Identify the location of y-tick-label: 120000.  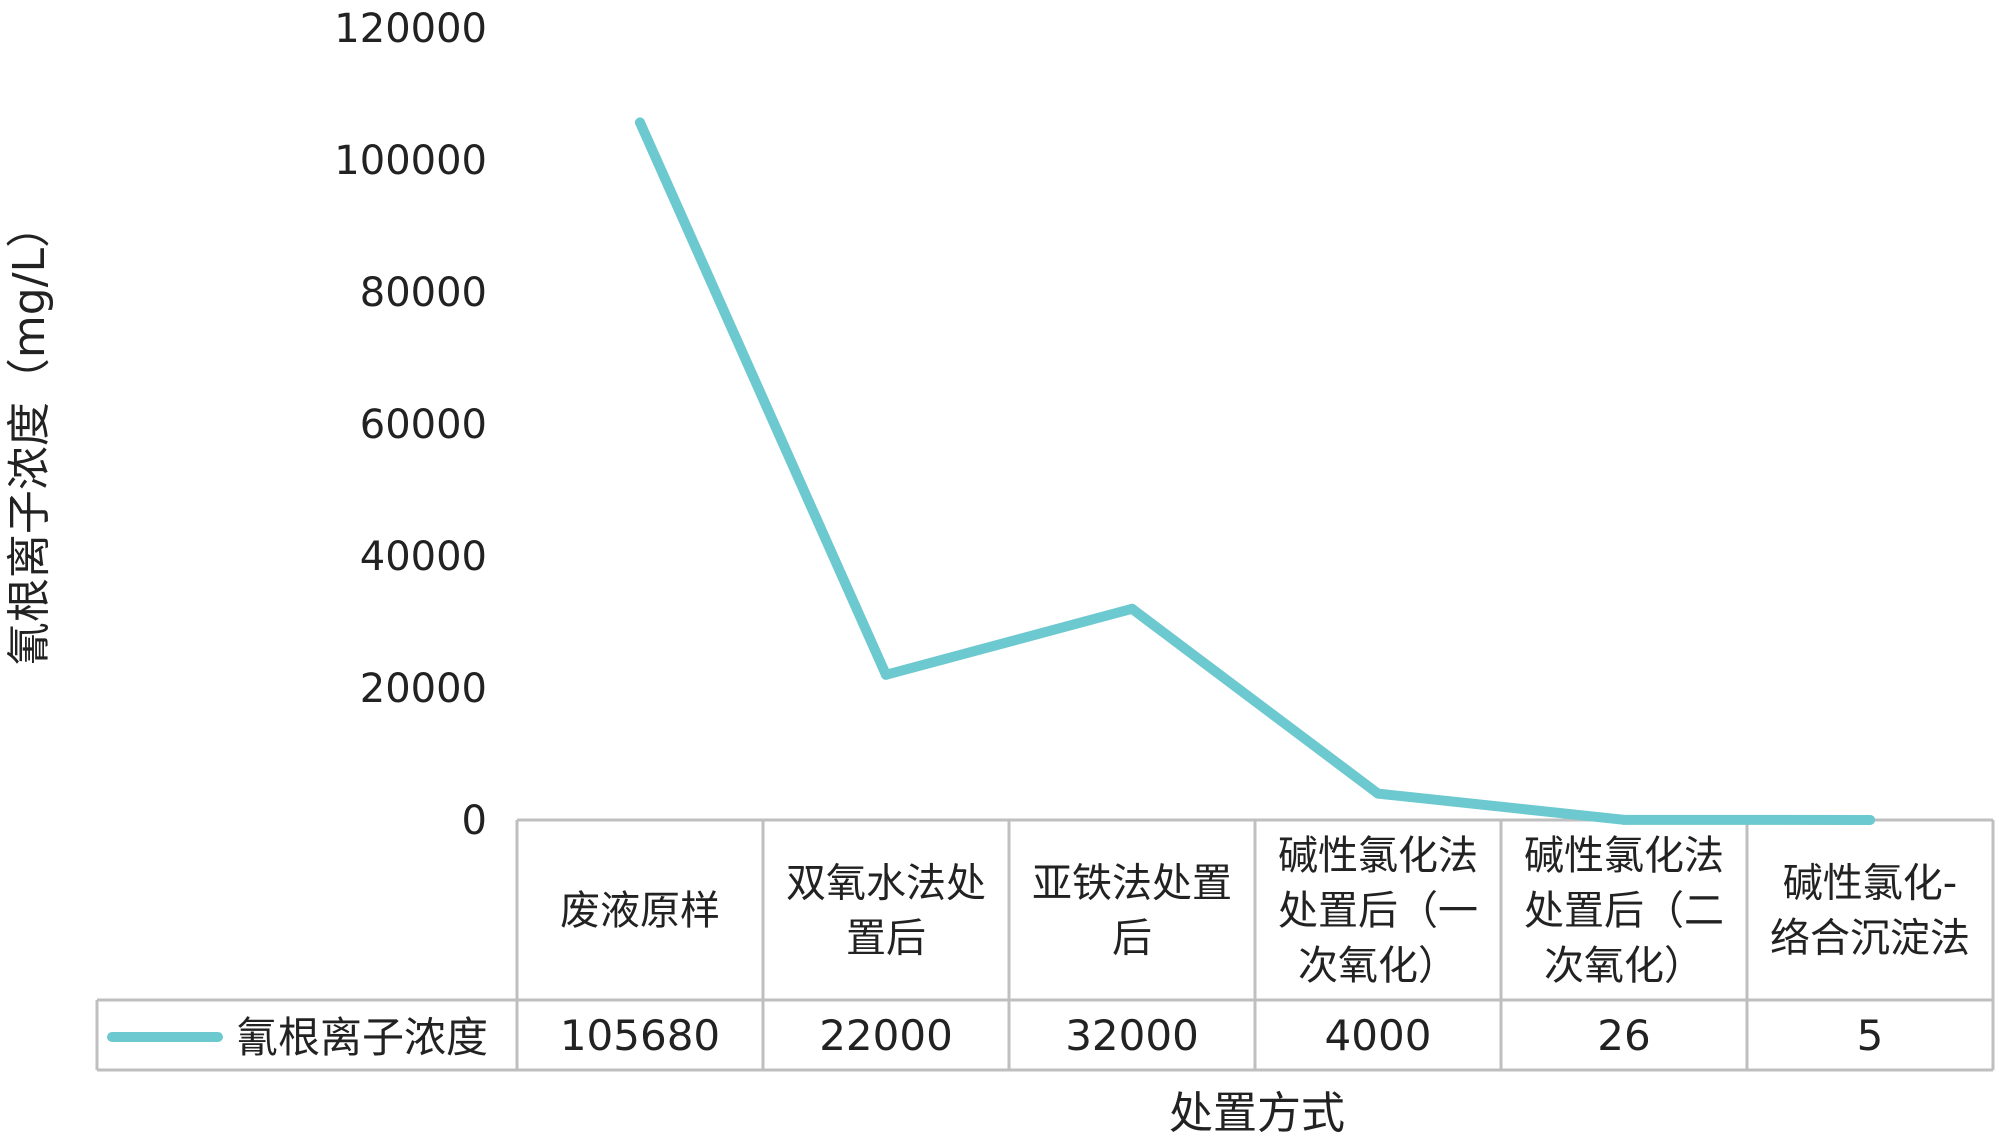
(410, 29).